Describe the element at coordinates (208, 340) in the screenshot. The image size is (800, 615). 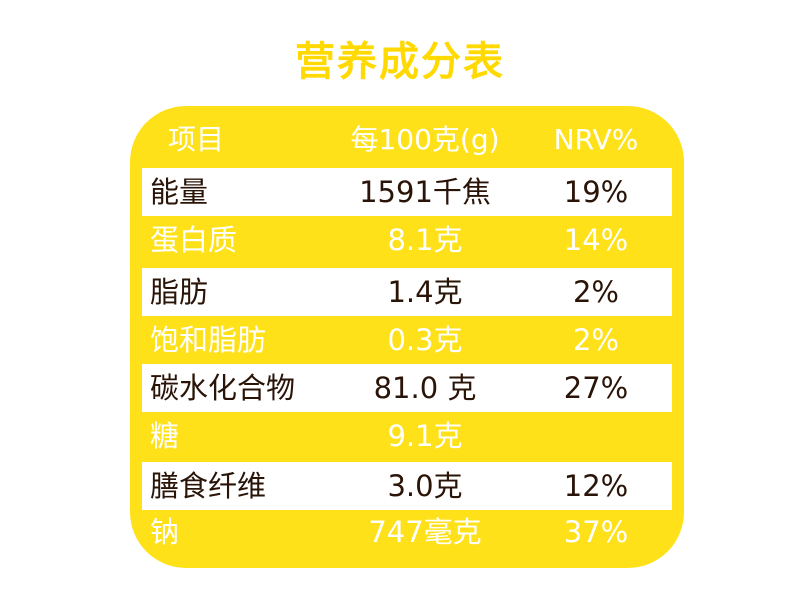
I see `row-name: 饱和脂肪` at that location.